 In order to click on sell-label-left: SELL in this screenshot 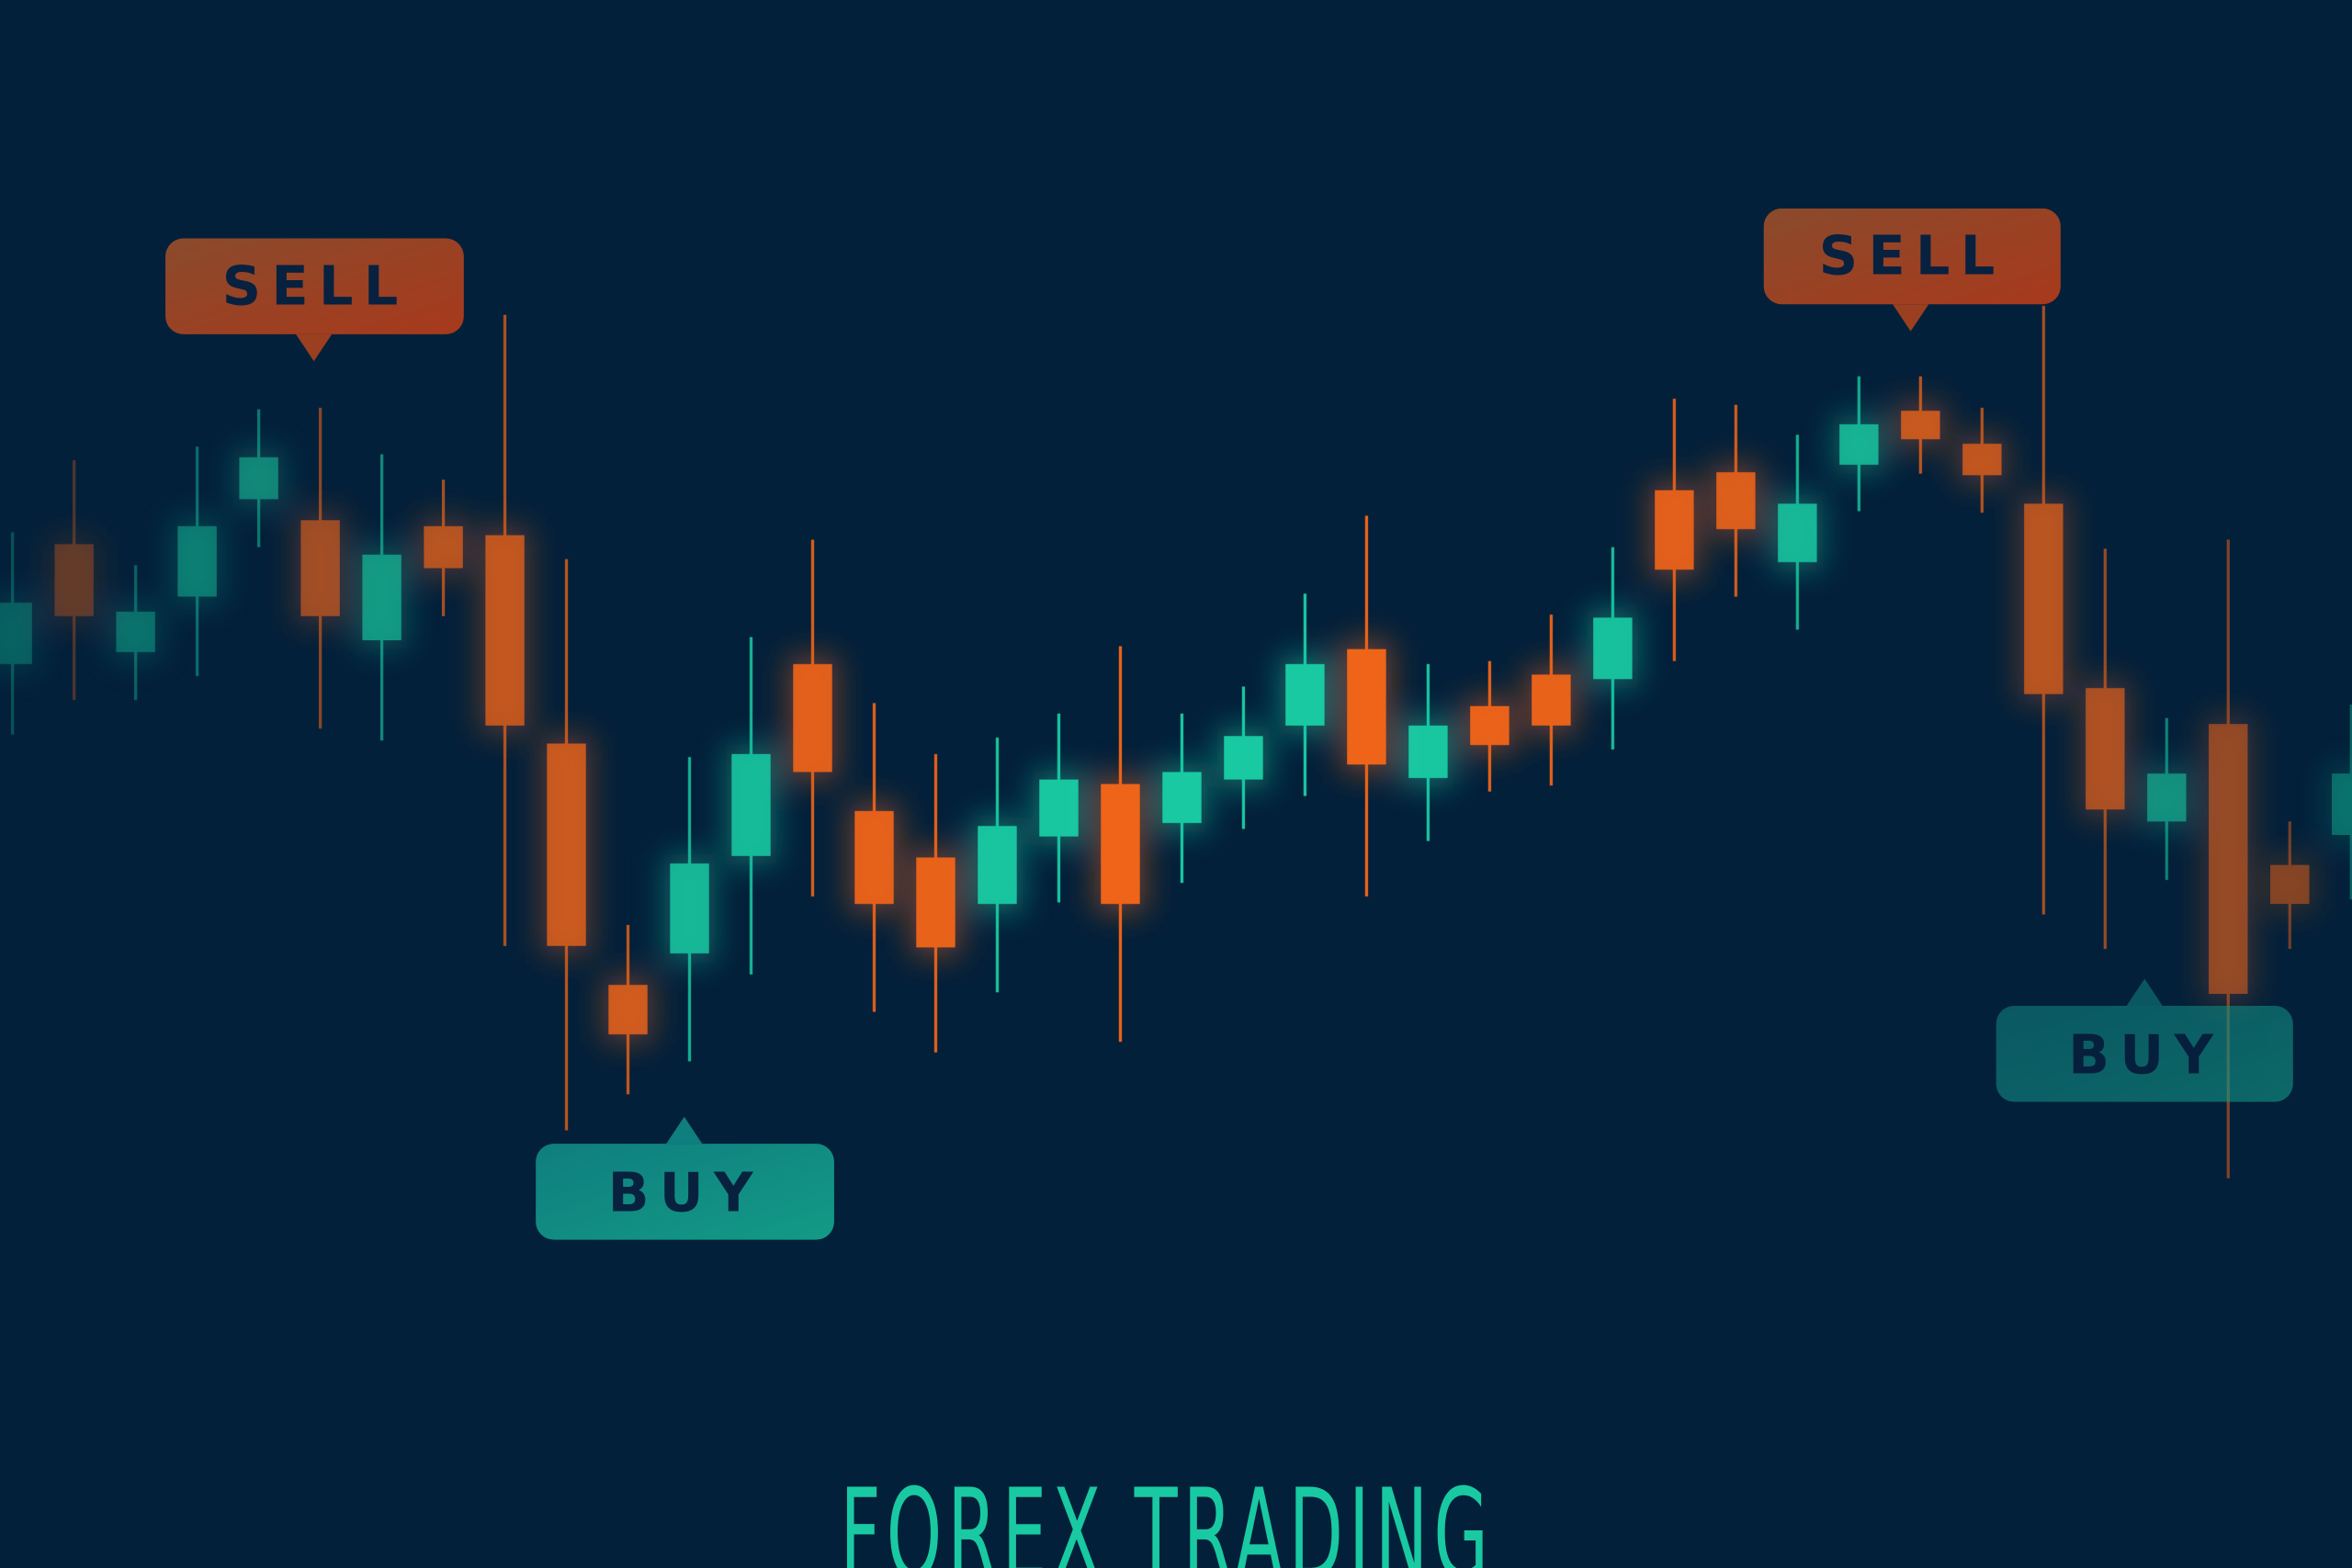, I will do `click(314, 300)`.